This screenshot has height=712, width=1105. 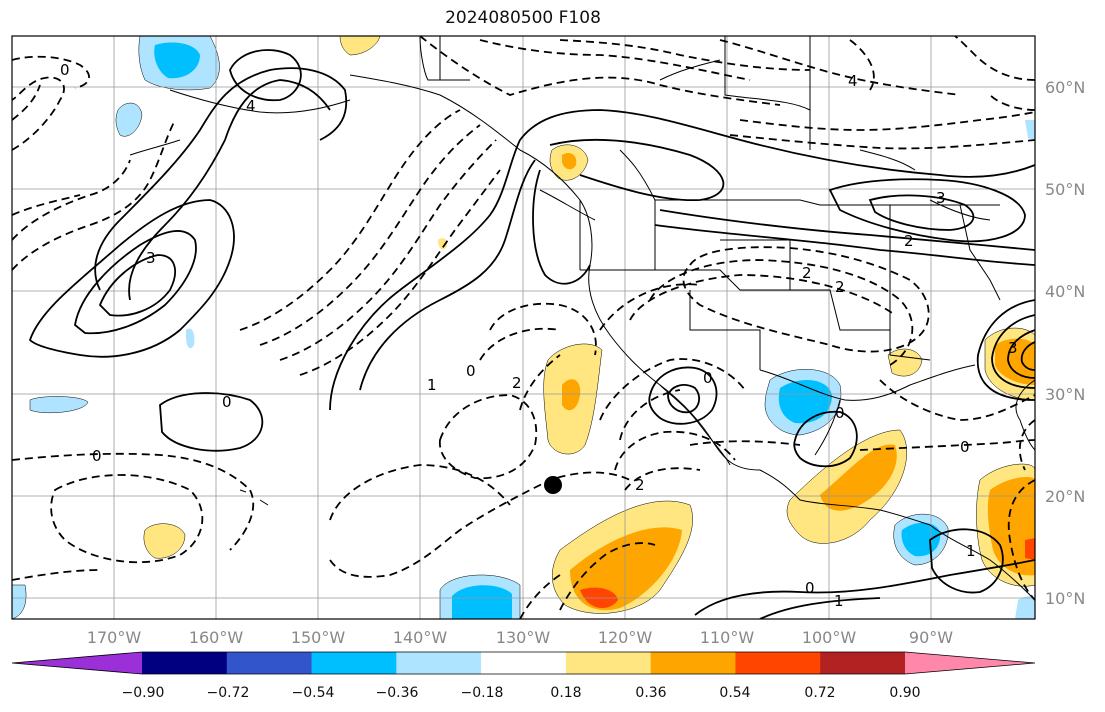 I want to click on colorbar-tick-label: −0.90, so click(x=143, y=693).